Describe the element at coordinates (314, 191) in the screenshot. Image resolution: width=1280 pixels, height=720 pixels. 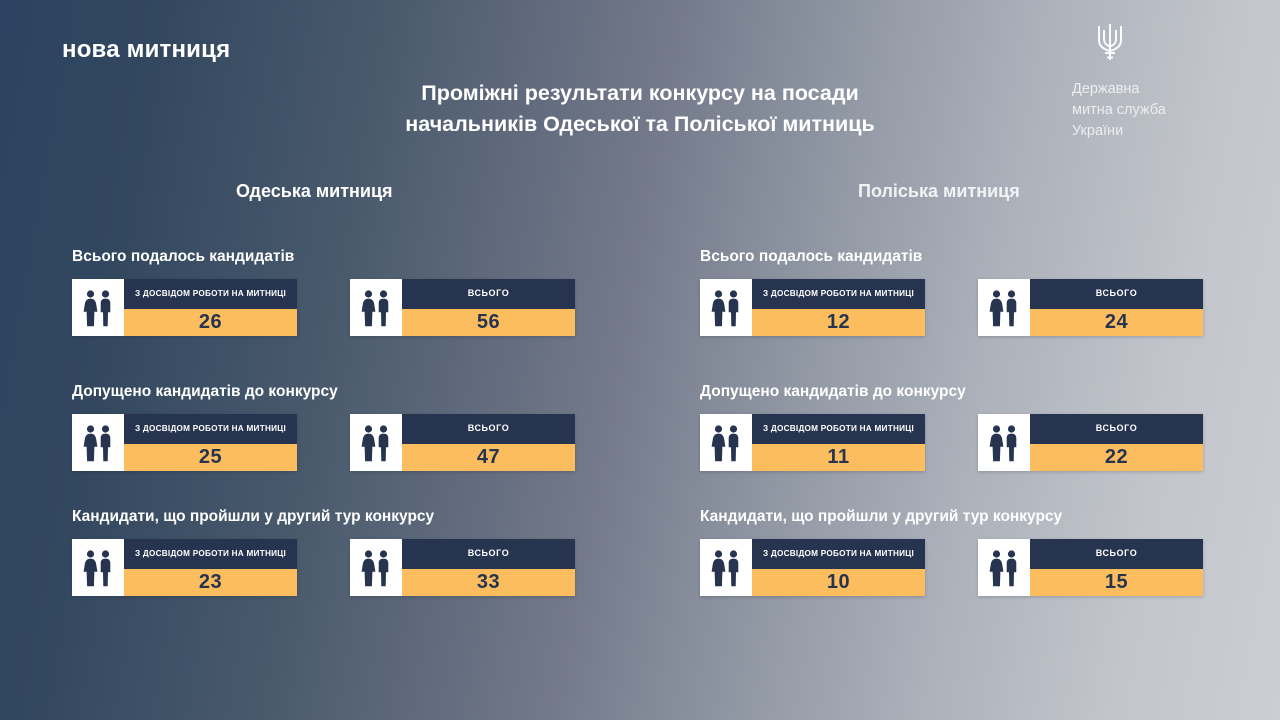
I see `column-header-odeska: Одеська митниця` at that location.